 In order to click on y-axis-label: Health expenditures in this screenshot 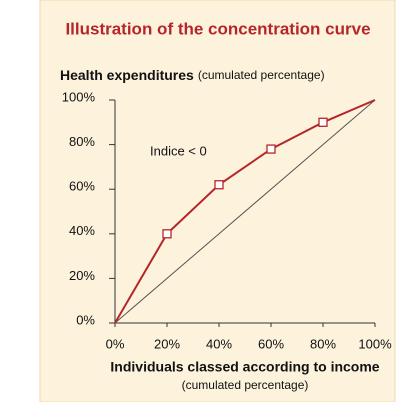, I will do `click(127, 75)`.